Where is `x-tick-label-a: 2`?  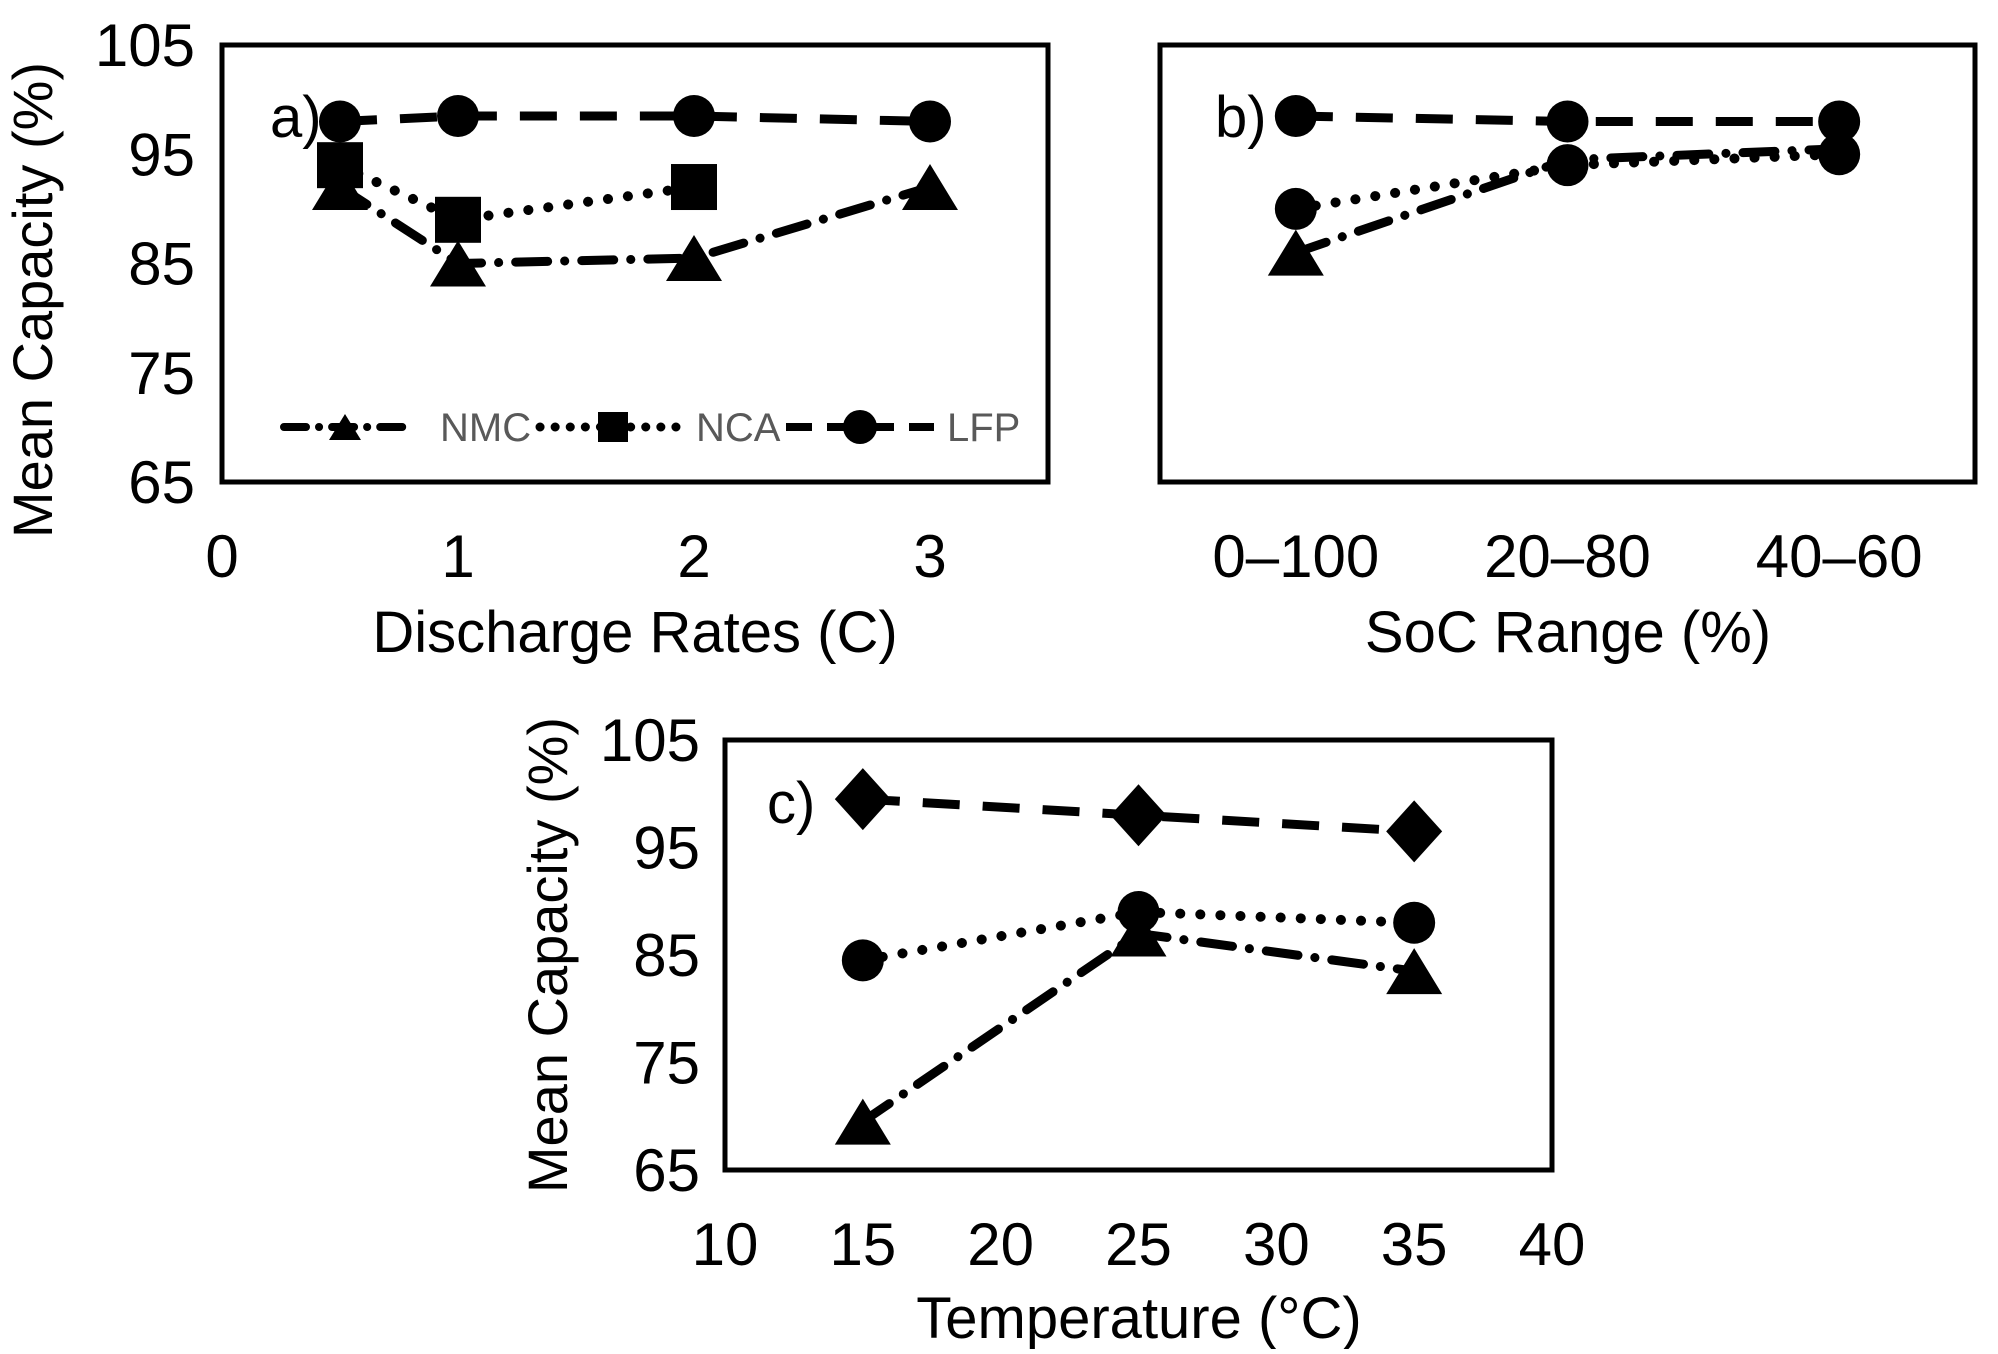 x-tick-label-a: 2 is located at coordinates (693, 556).